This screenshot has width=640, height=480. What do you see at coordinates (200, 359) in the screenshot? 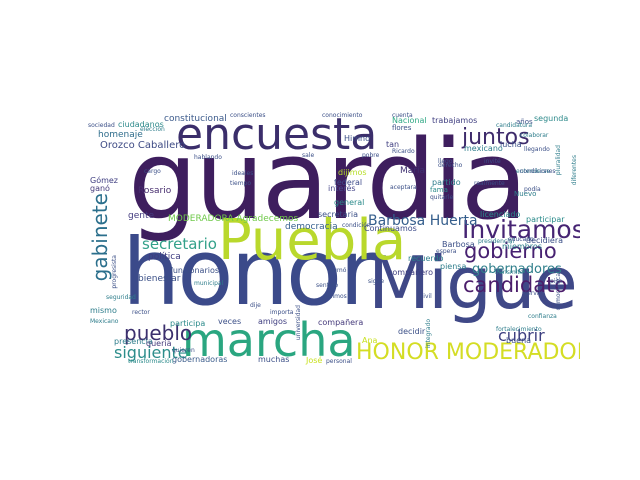
I see `word-gobernadoras: gobernadoras` at bounding box center [200, 359].